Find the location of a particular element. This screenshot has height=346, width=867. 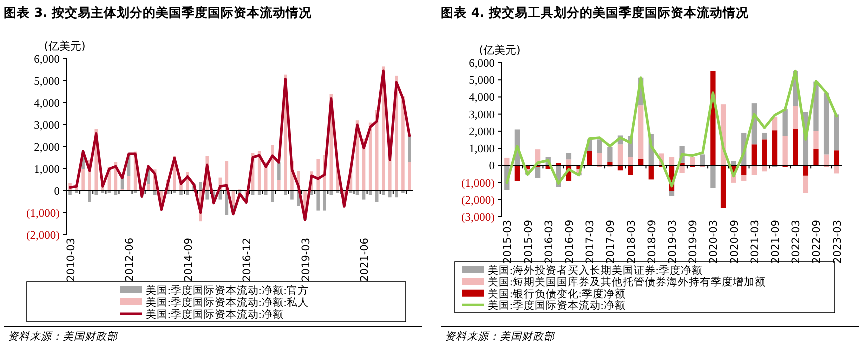

legend-label: 美国:海外投资者买入长期美国证券:季度净额 is located at coordinates (595, 270).